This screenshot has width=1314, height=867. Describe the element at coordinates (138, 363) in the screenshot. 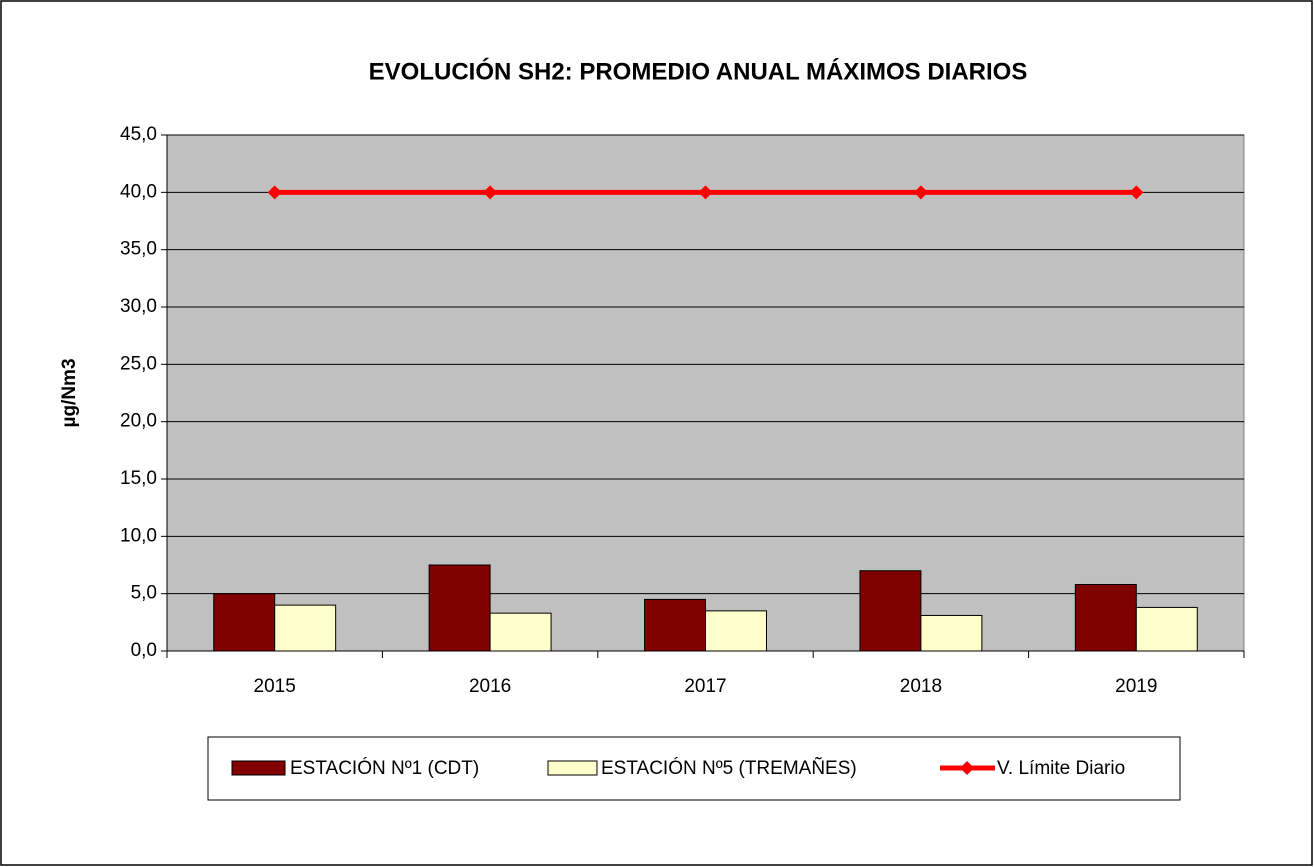

I see `y-tick-label: 25,0` at that location.